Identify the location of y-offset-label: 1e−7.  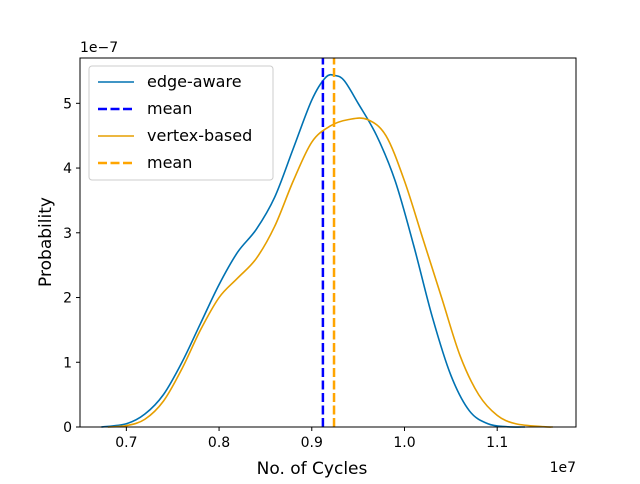
(99, 48).